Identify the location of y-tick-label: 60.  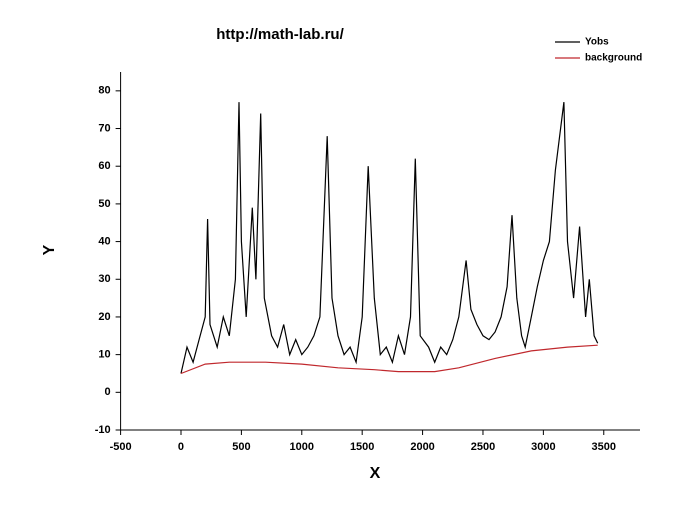
(104, 166).